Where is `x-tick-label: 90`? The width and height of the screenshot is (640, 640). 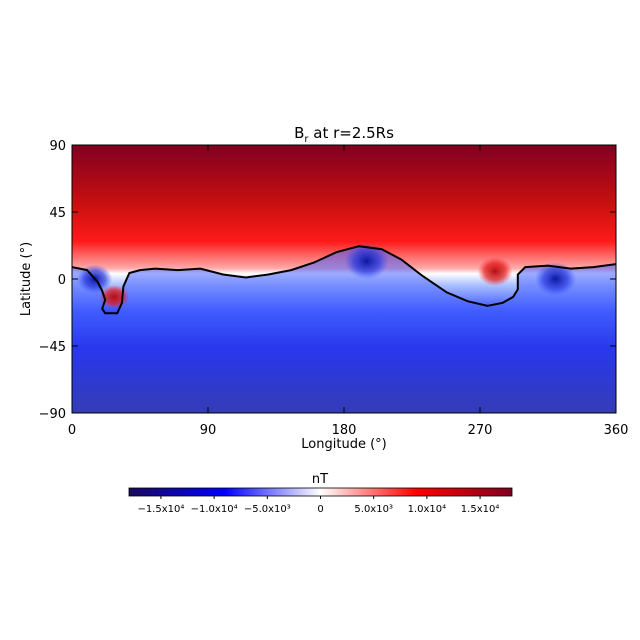
x-tick-label: 90 is located at coordinates (208, 430).